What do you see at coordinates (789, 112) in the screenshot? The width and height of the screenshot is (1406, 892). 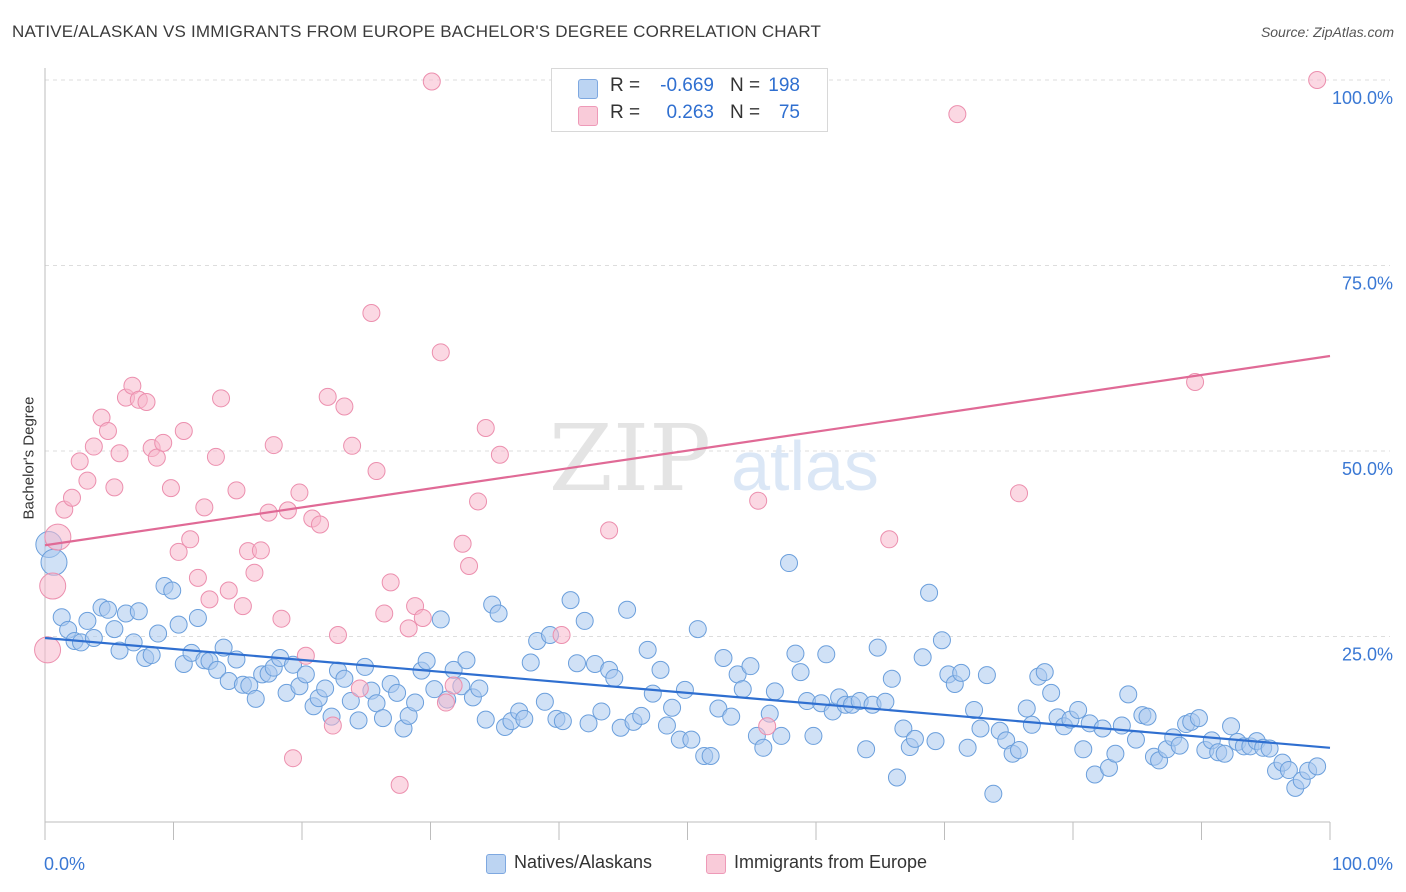 I see `n-value: 75` at bounding box center [789, 112].